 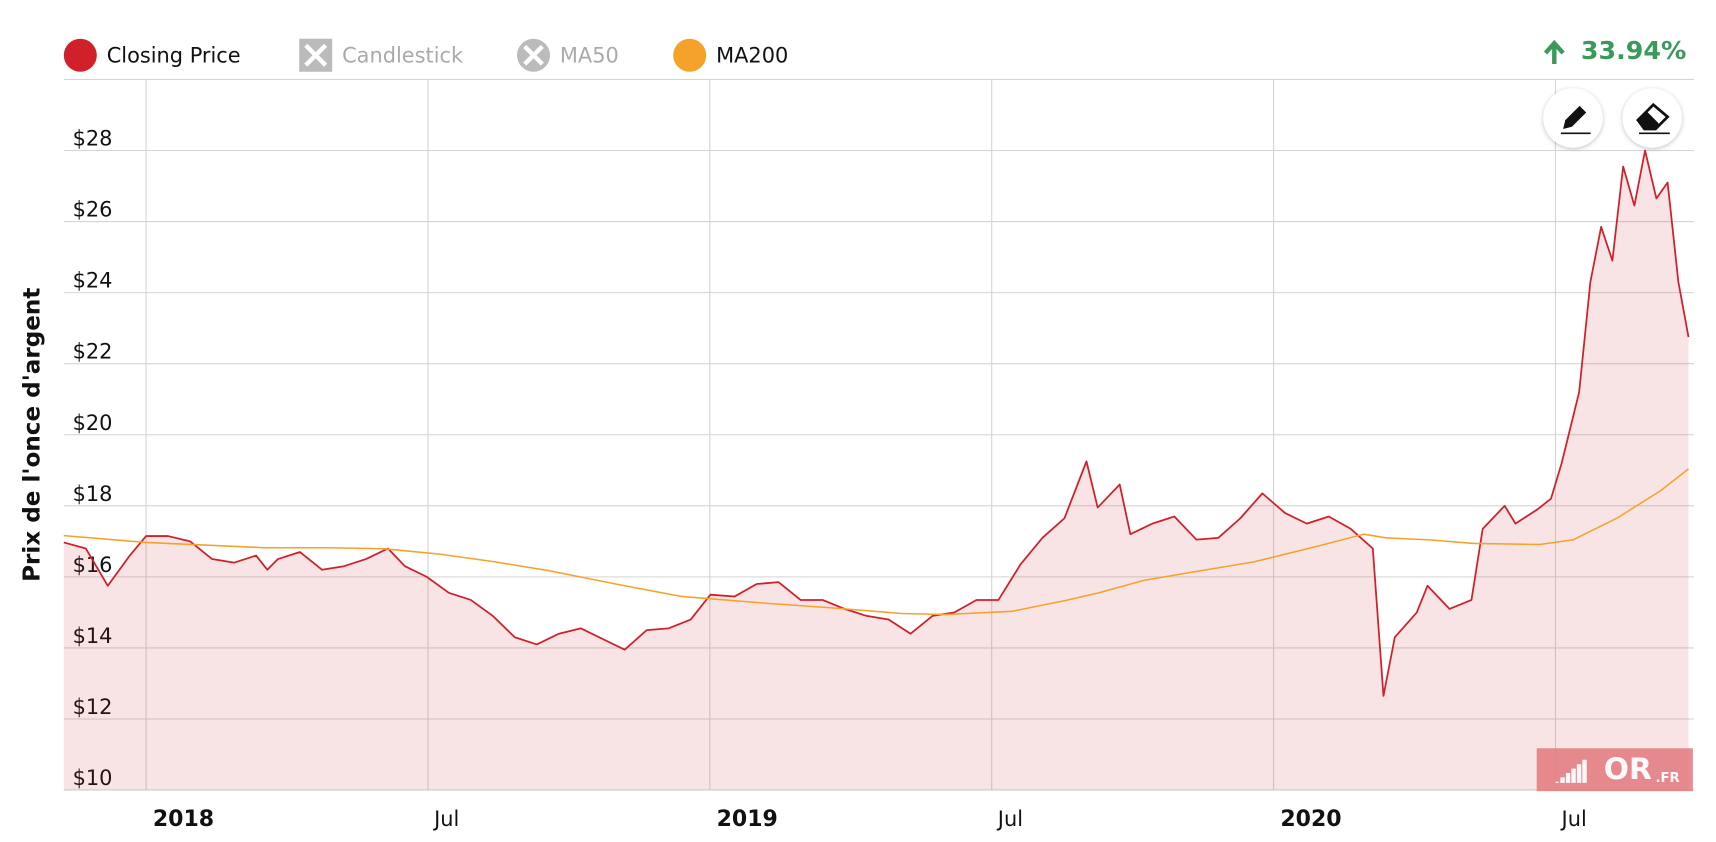 I want to click on draw-button, so click(x=1573, y=118).